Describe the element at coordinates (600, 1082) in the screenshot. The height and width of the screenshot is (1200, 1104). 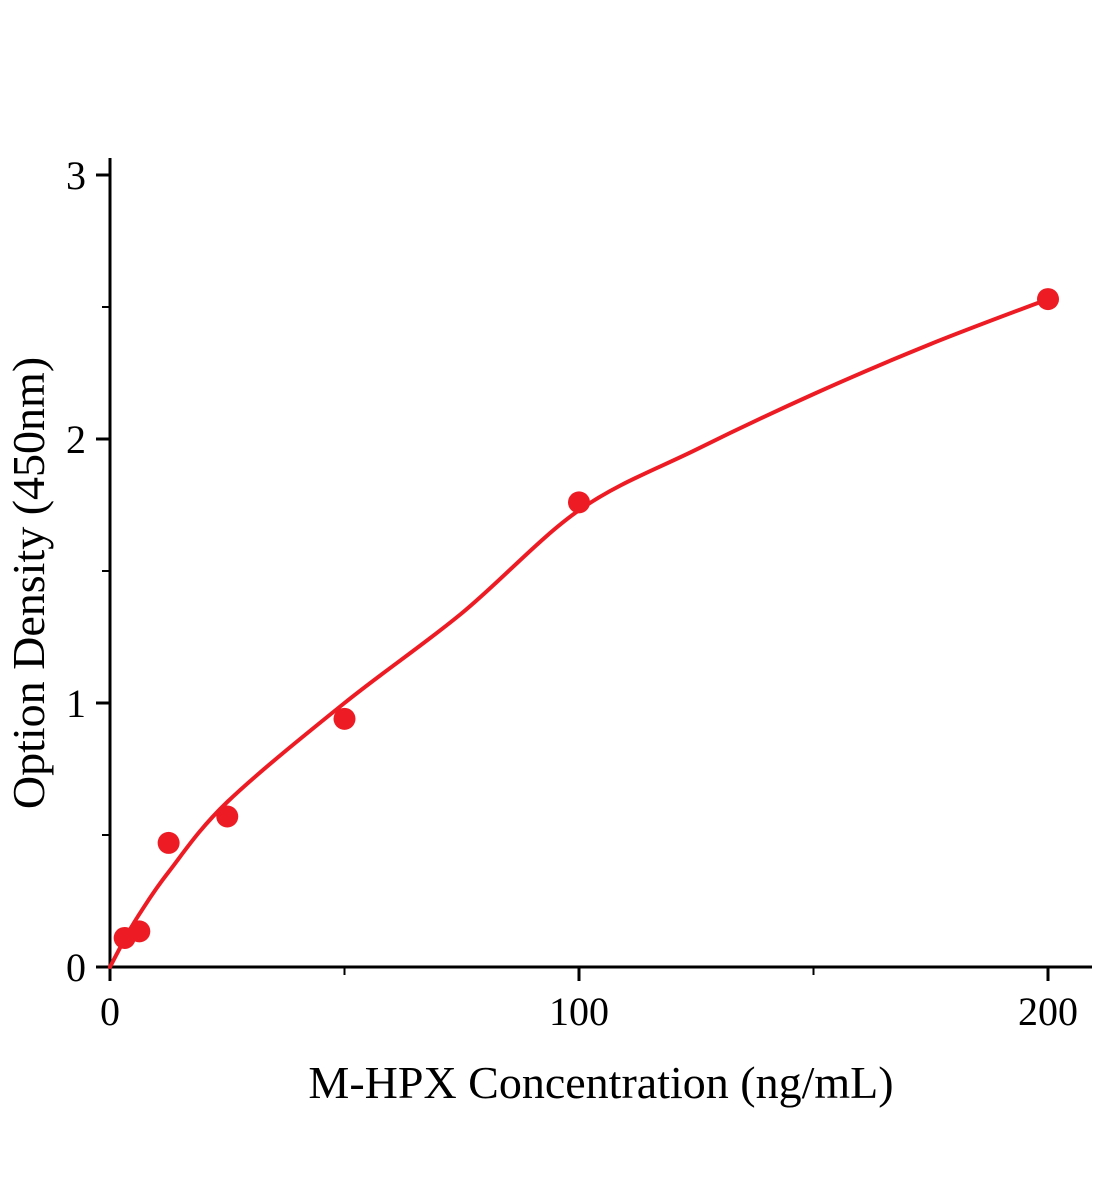
I see `x-axis-title: M-HPX Concentration (ng/mL)` at that location.